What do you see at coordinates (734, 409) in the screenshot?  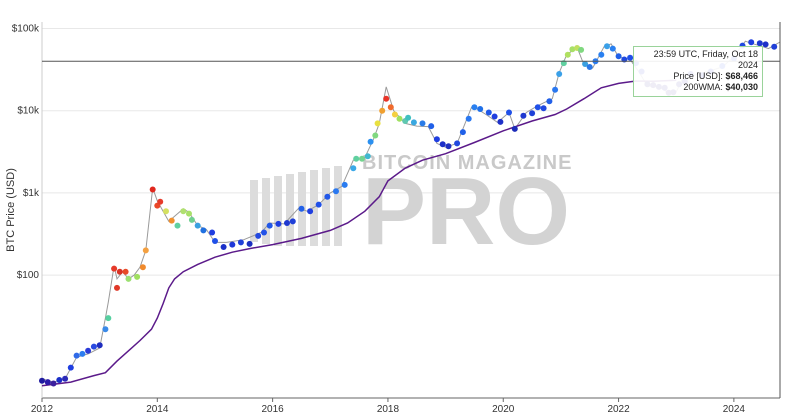 I see `x-tick-label: 2024` at bounding box center [734, 409].